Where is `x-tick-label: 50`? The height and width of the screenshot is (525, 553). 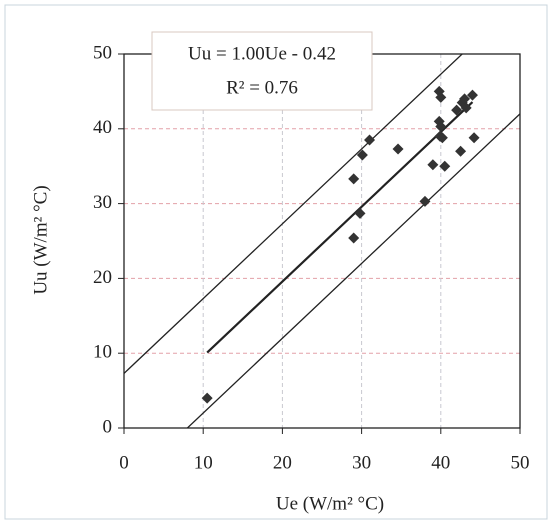 x-tick-label: 50 is located at coordinates (520, 462).